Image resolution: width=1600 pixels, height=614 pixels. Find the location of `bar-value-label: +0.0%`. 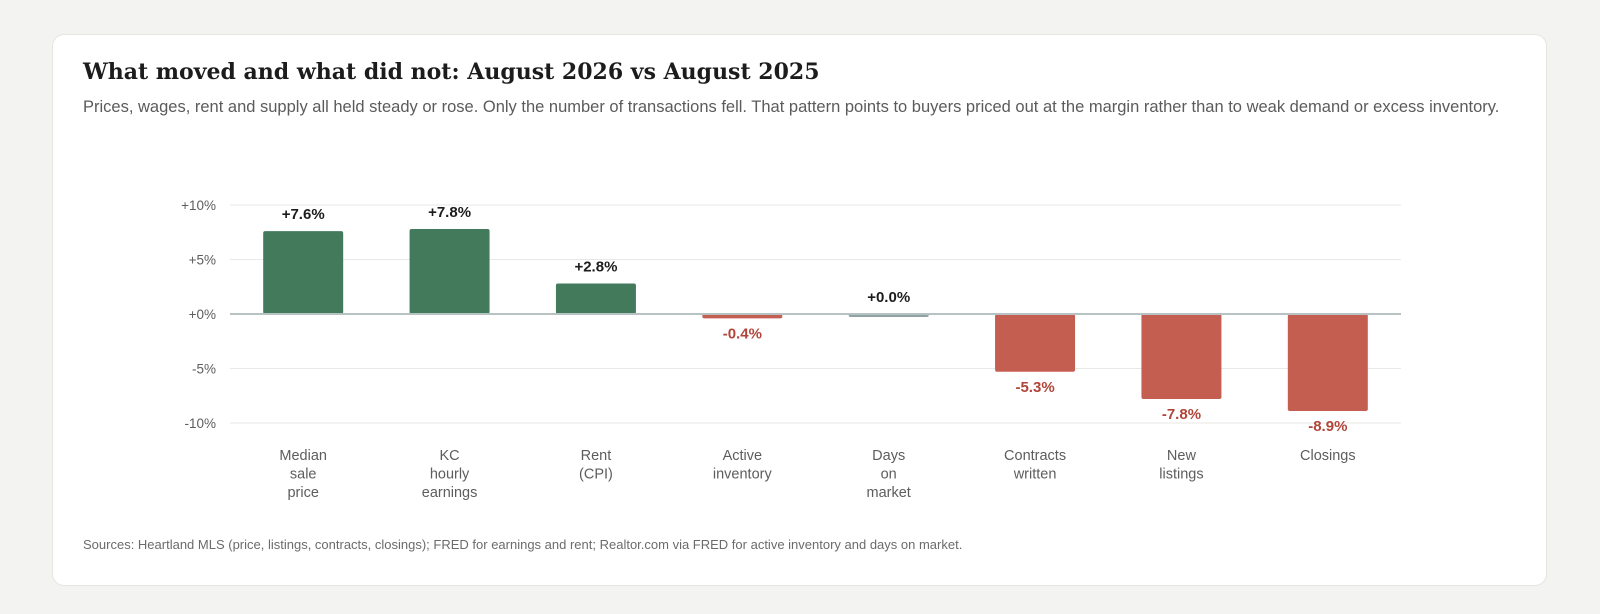

bar-value-label: +0.0% is located at coordinates (888, 297).